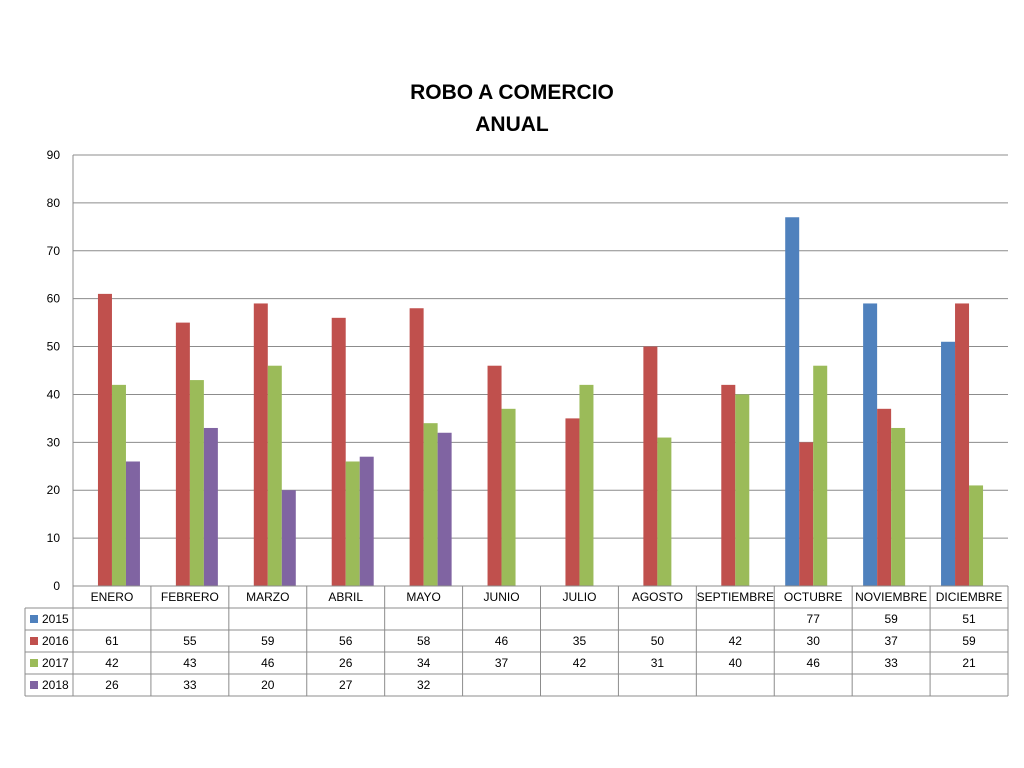 The width and height of the screenshot is (1024, 768). I want to click on data-table-value: 34, so click(424, 663).